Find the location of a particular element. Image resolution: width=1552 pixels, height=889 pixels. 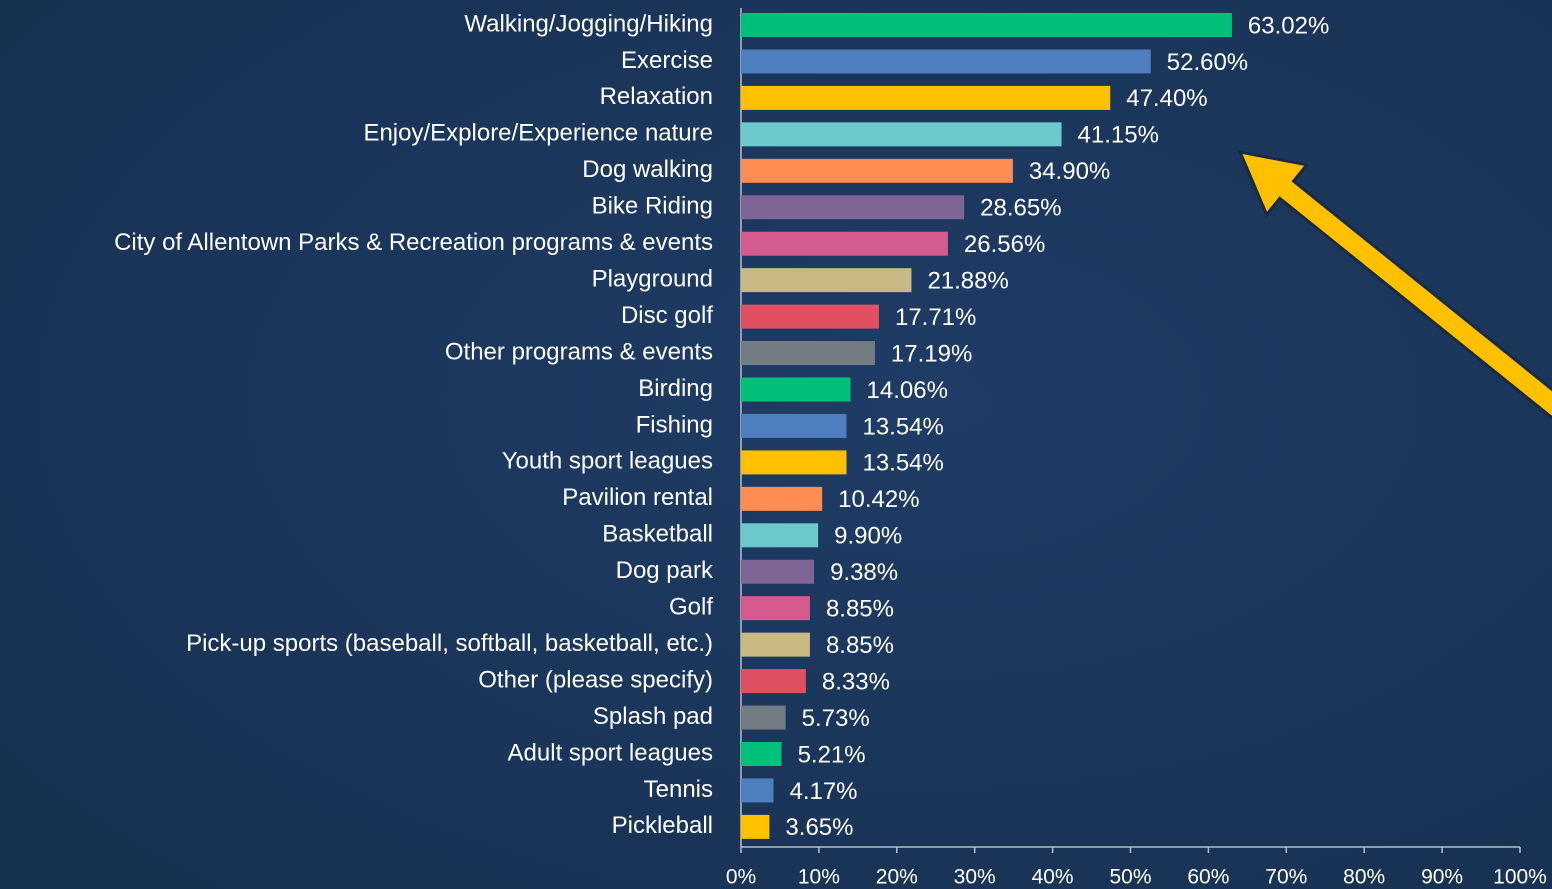

value-label: 28.65% is located at coordinates (1020, 208).